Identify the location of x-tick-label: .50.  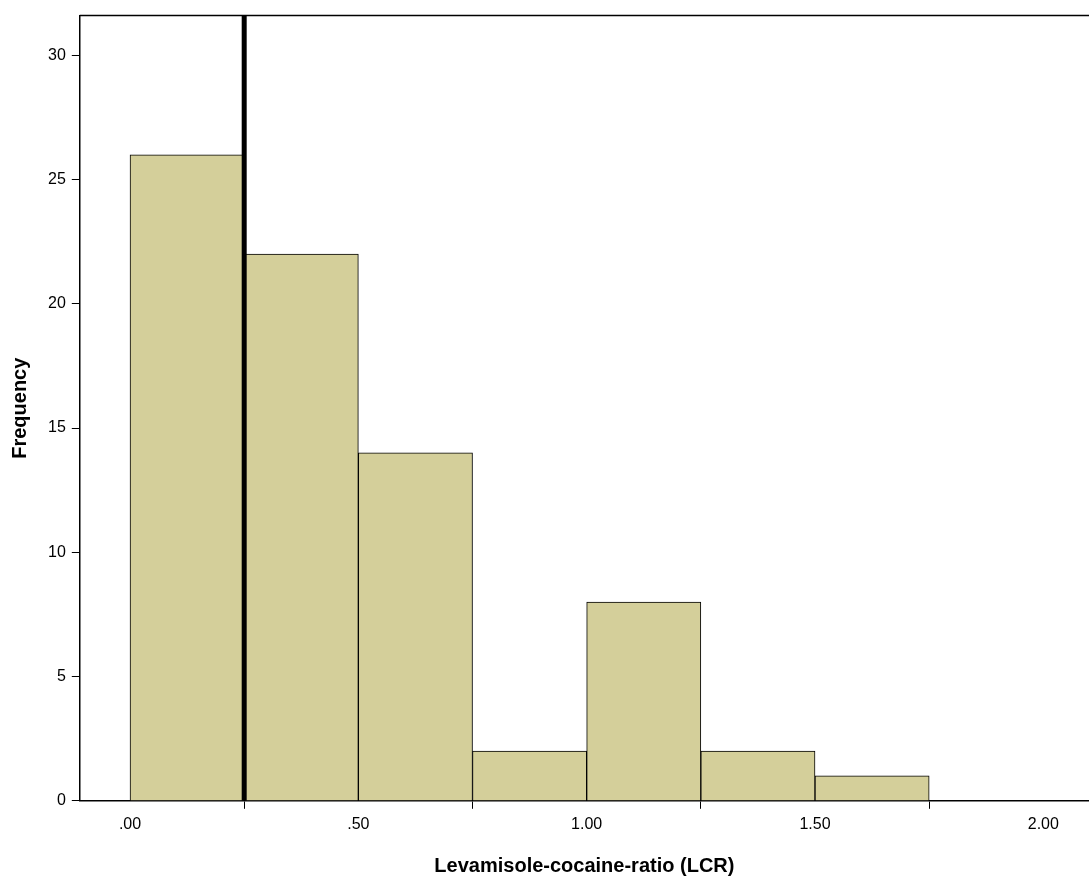
(358, 823).